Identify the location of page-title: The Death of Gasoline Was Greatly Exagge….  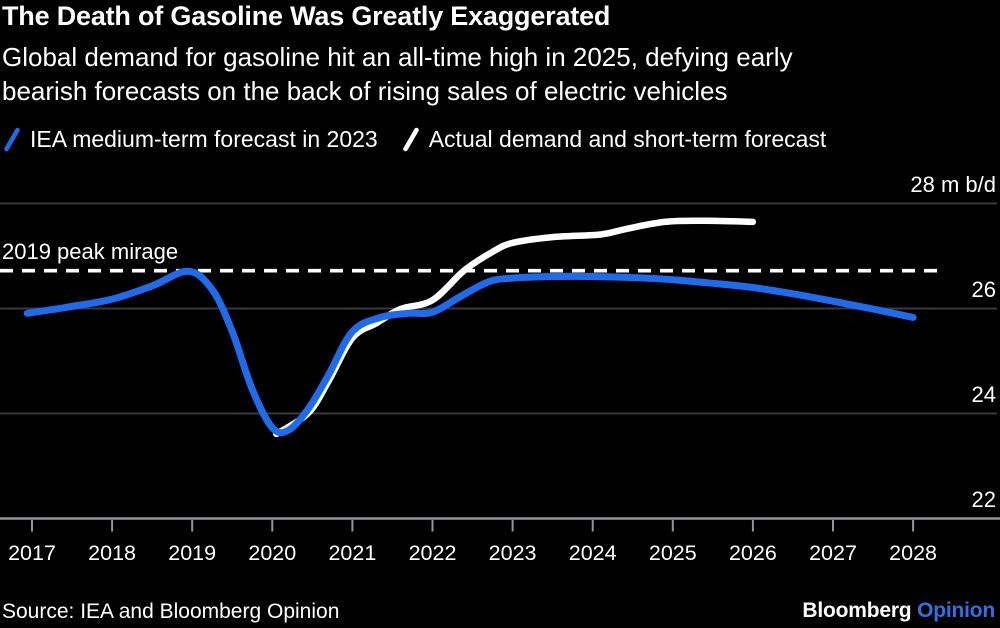
(306, 16).